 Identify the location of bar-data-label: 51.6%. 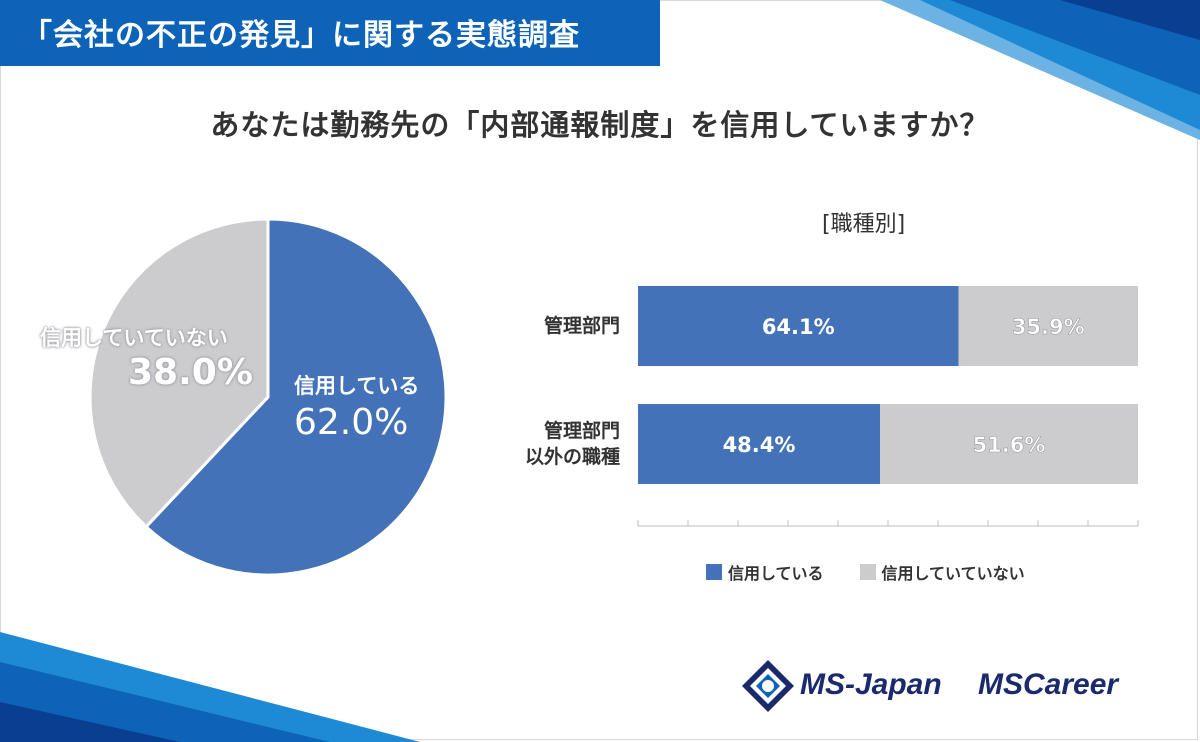
(1009, 445).